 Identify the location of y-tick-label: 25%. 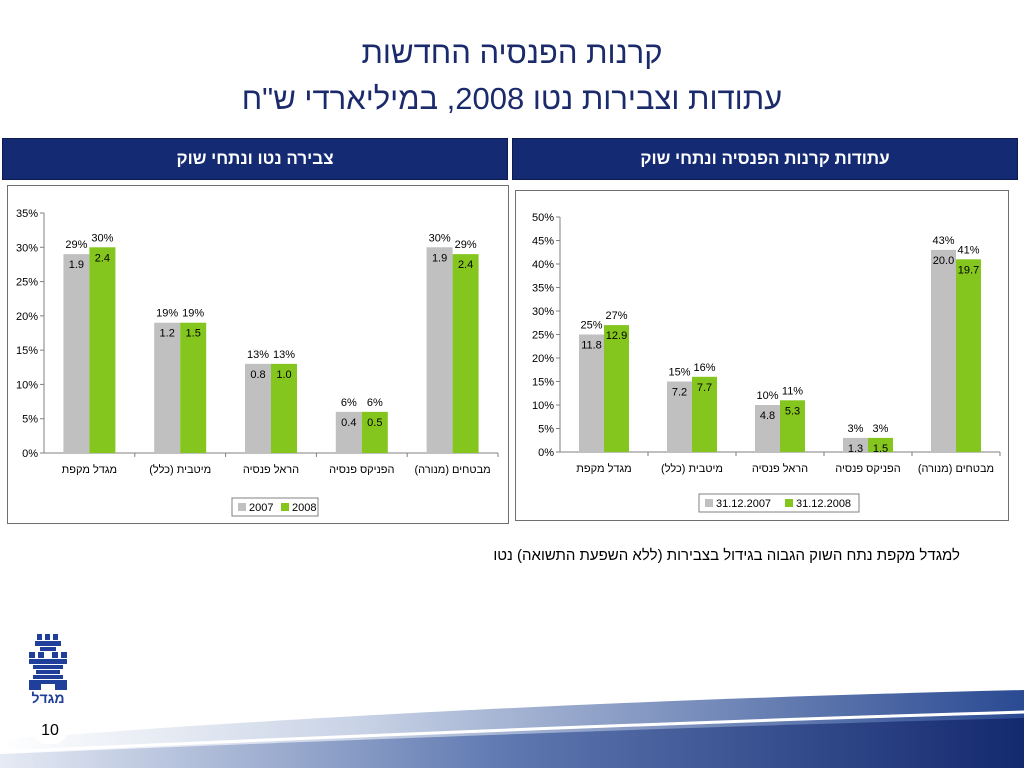
(543, 336).